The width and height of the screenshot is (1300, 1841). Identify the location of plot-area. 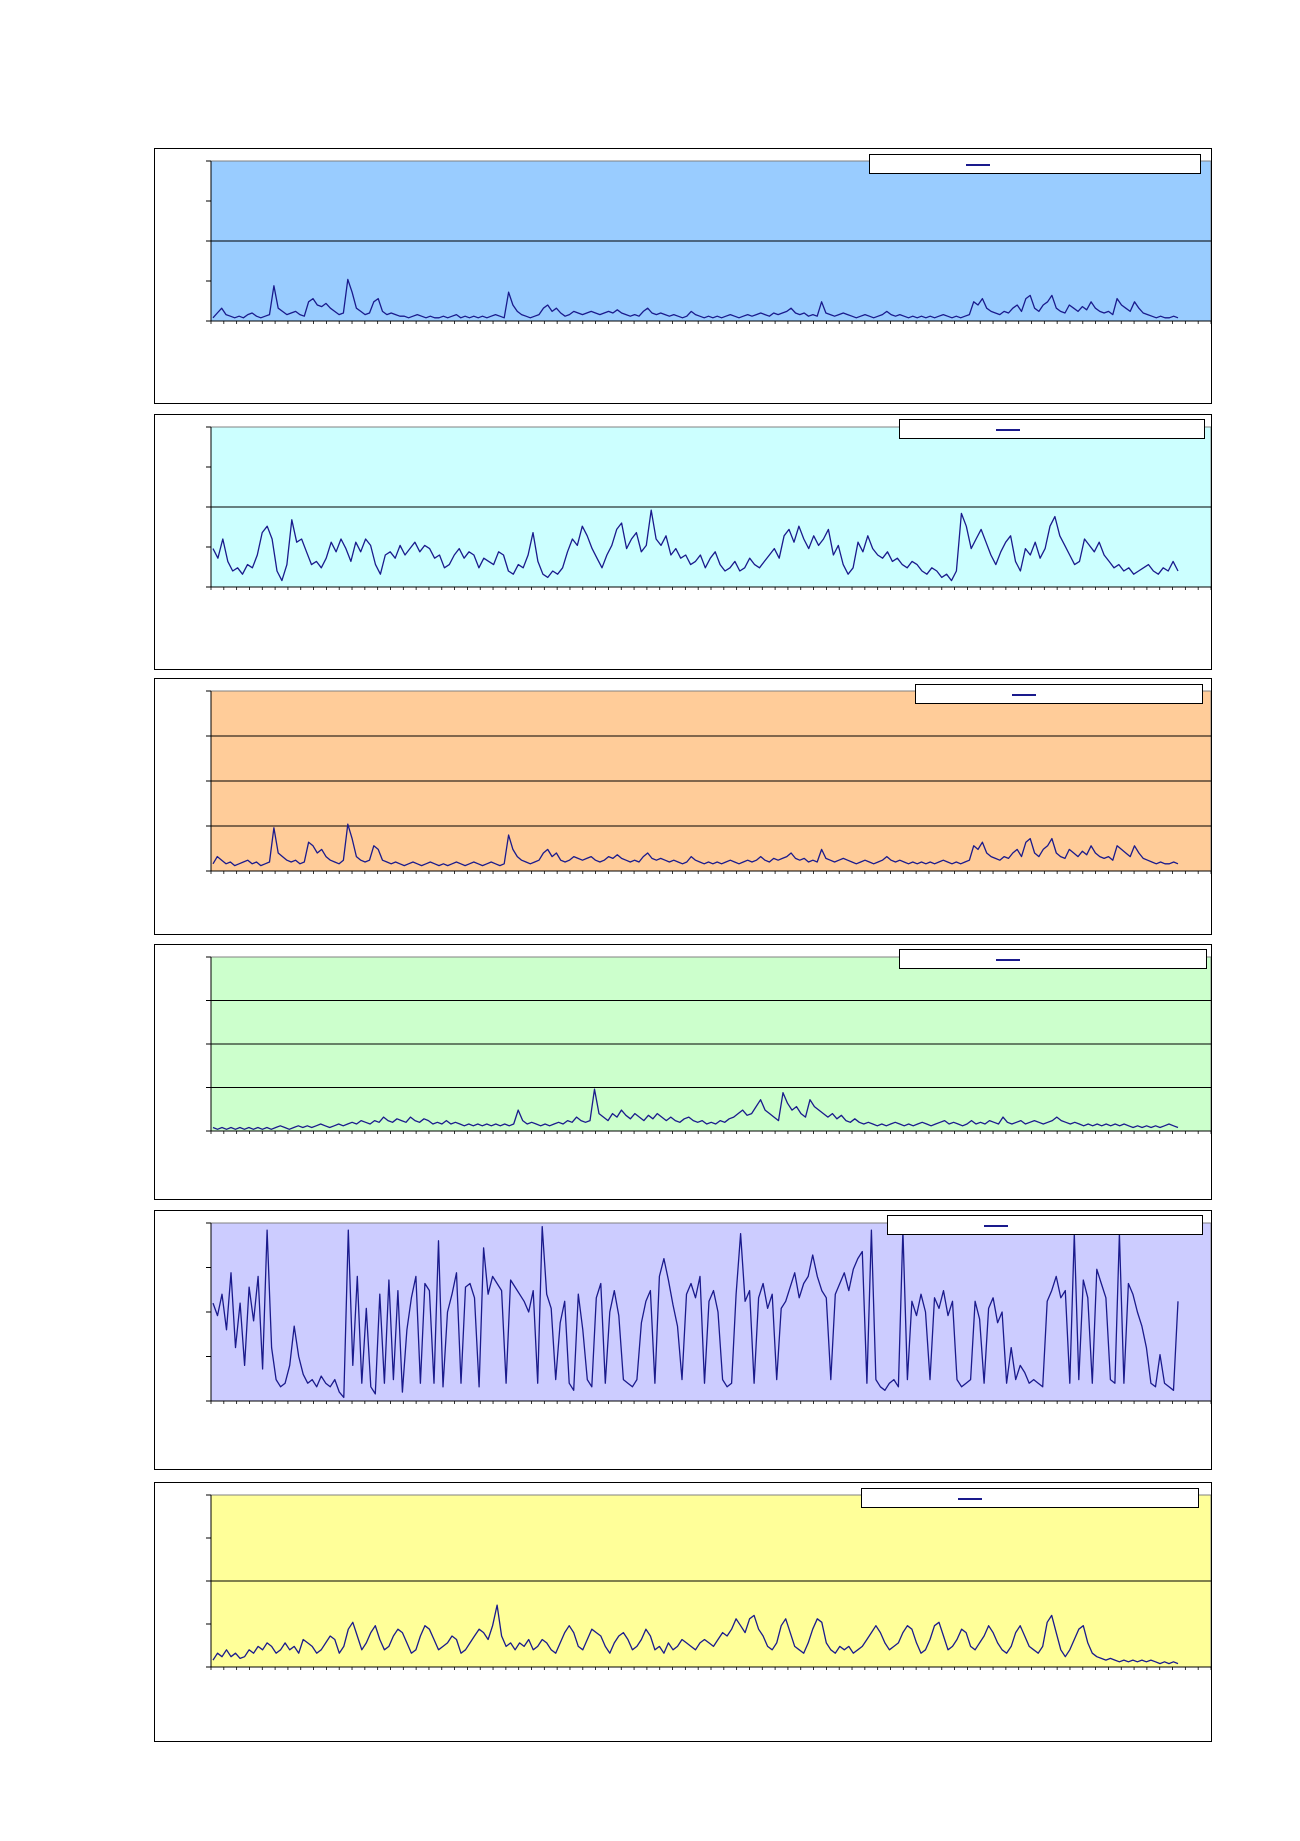
(710, 1312).